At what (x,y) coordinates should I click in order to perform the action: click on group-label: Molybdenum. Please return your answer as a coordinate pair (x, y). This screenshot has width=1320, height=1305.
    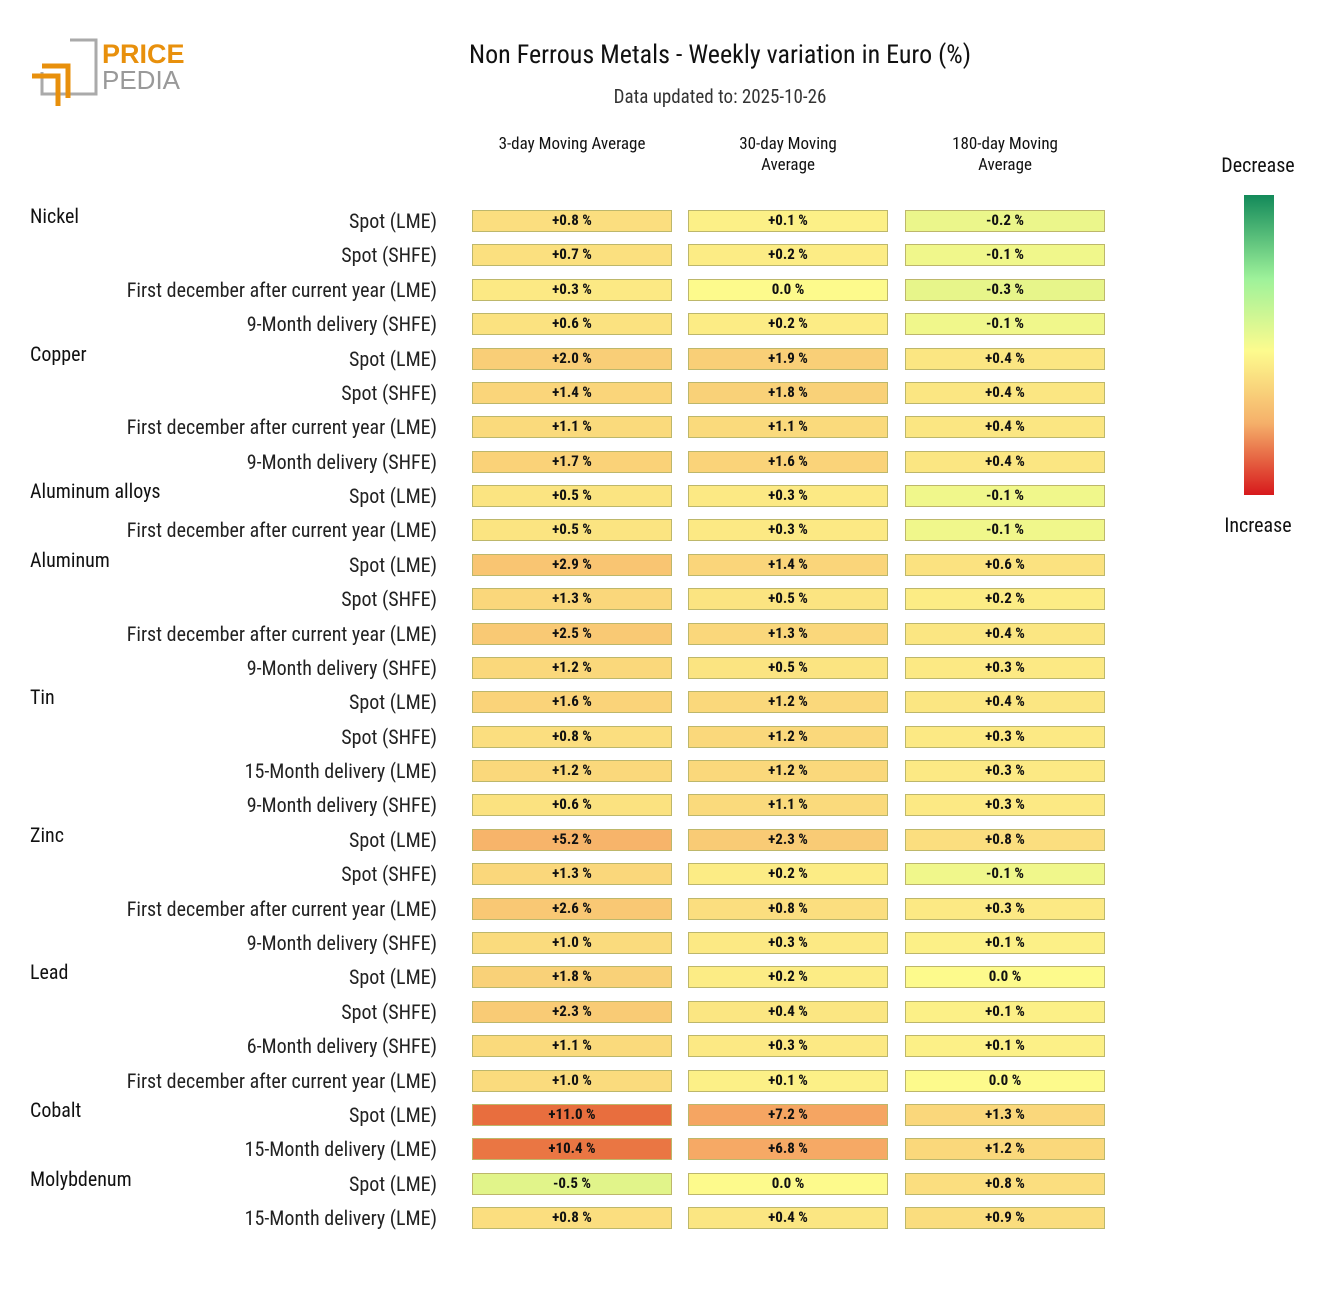
    Looking at the image, I should click on (81, 1178).